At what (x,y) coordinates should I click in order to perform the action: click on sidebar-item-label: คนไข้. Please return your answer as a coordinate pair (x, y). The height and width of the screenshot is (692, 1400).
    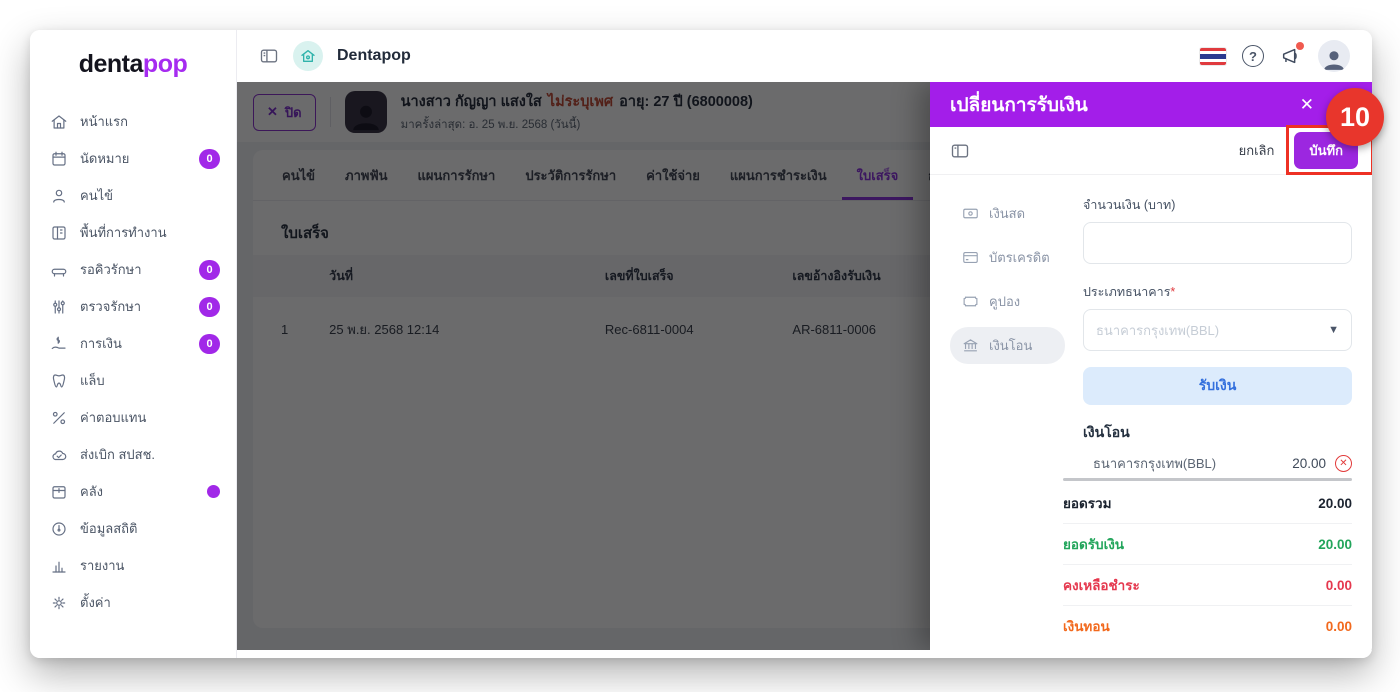
    Looking at the image, I should click on (97, 195).